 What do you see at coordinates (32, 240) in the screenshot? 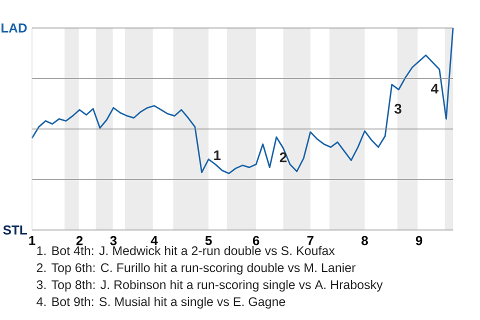
I see `x-tick-label: 1` at bounding box center [32, 240].